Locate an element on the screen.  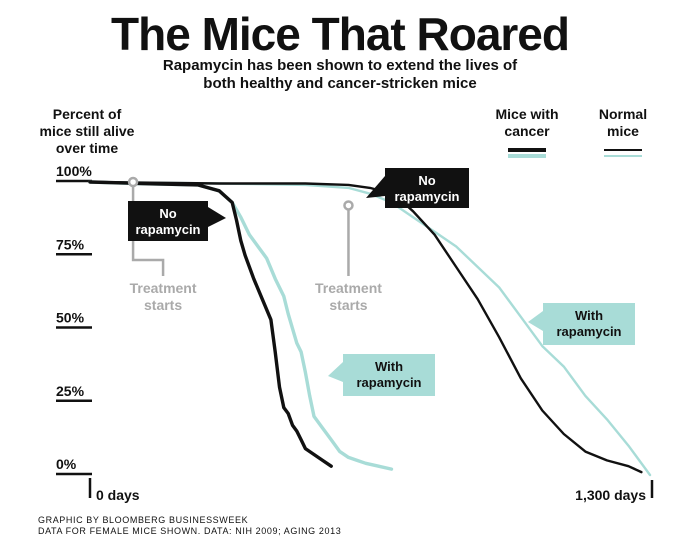
legend-cancer-label: Mice with cancer is located at coordinates (527, 123).